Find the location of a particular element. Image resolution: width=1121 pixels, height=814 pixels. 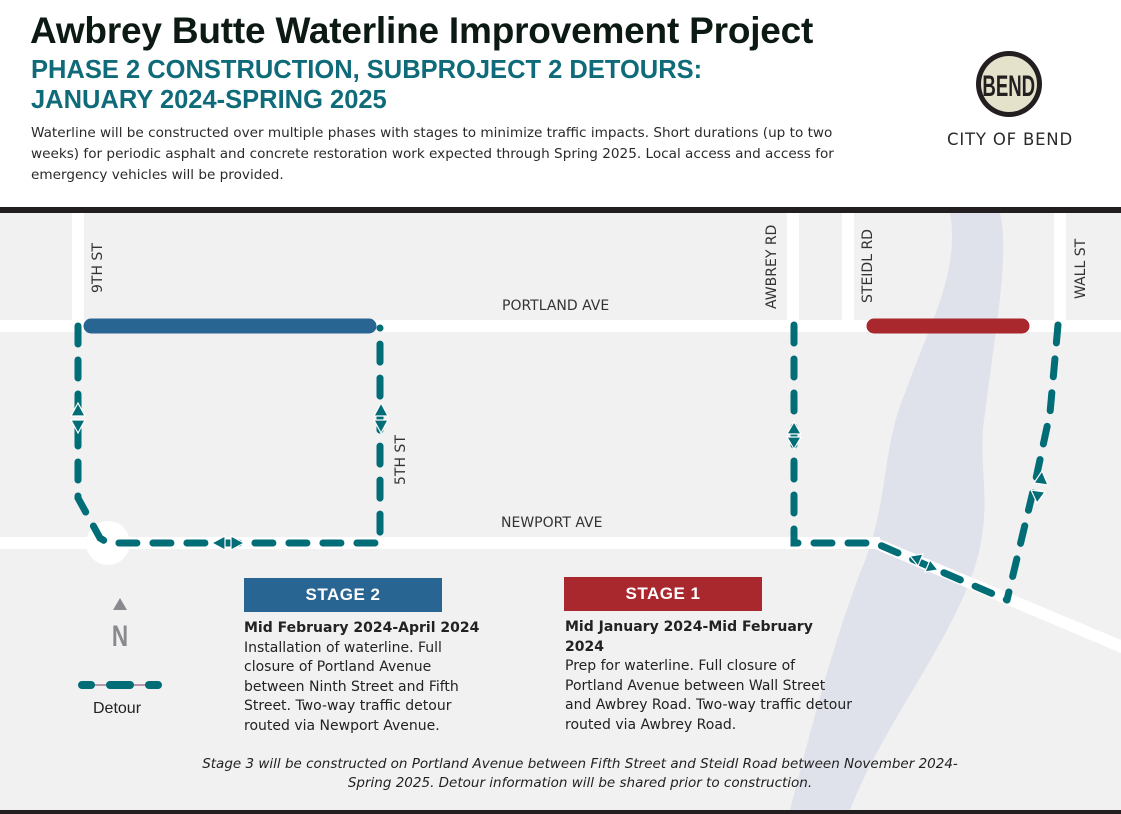

north-arrow-label: N is located at coordinates (120, 636).